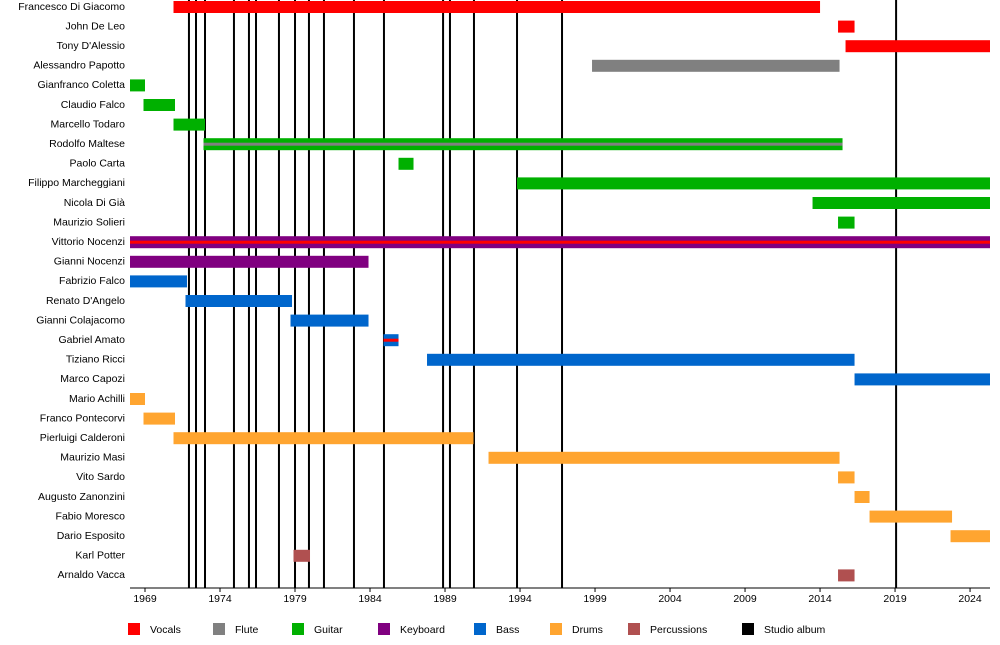 The width and height of the screenshot is (1000, 645). I want to click on x-tick-label: 2019, so click(895, 599).